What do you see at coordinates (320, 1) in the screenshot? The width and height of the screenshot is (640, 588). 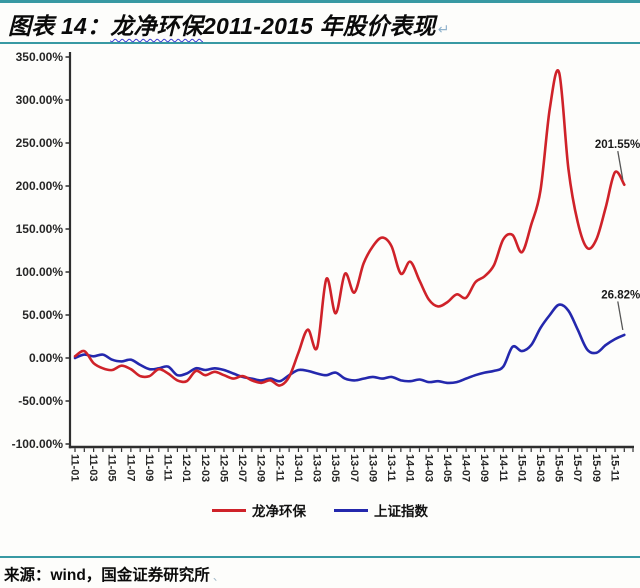 I see `top-rule` at bounding box center [320, 1].